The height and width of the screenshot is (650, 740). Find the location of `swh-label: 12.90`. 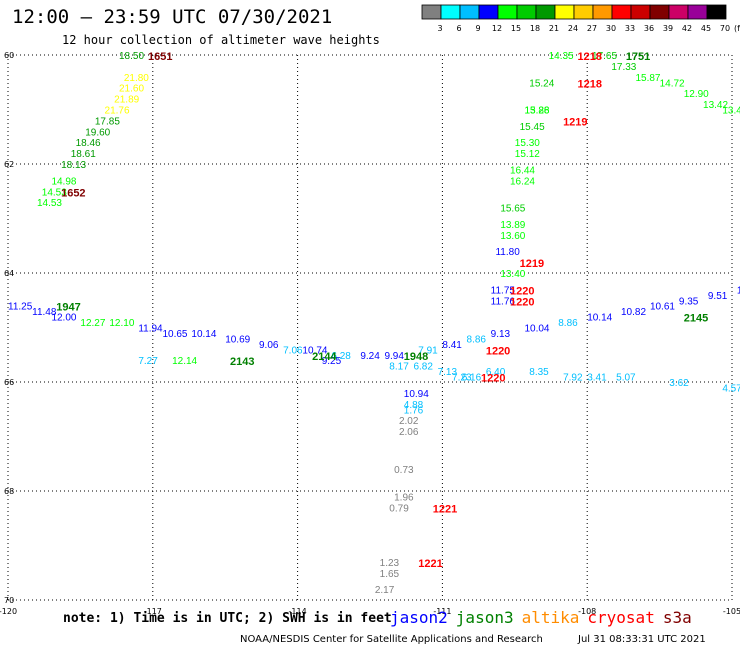

swh-label: 12.90 is located at coordinates (696, 94).